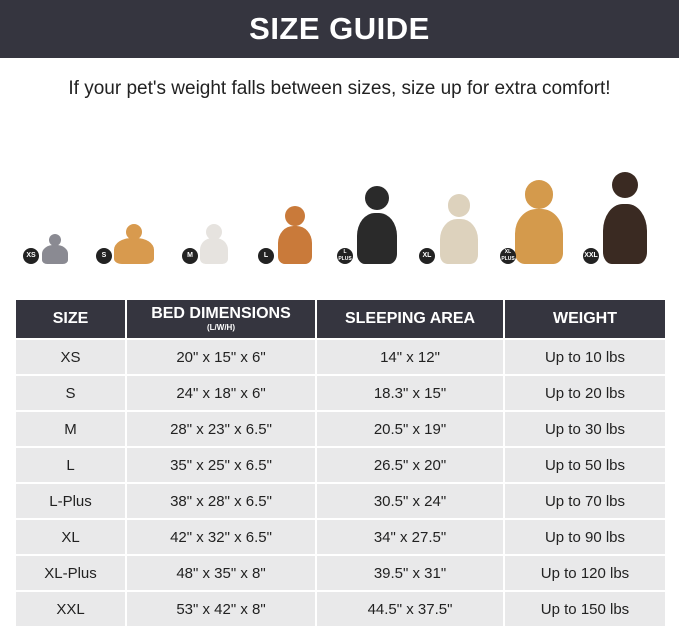 This screenshot has width=679, height=641. Describe the element at coordinates (221, 393) in the screenshot. I see `bed-dimensions-cell: 24" x 18" x 6"` at that location.